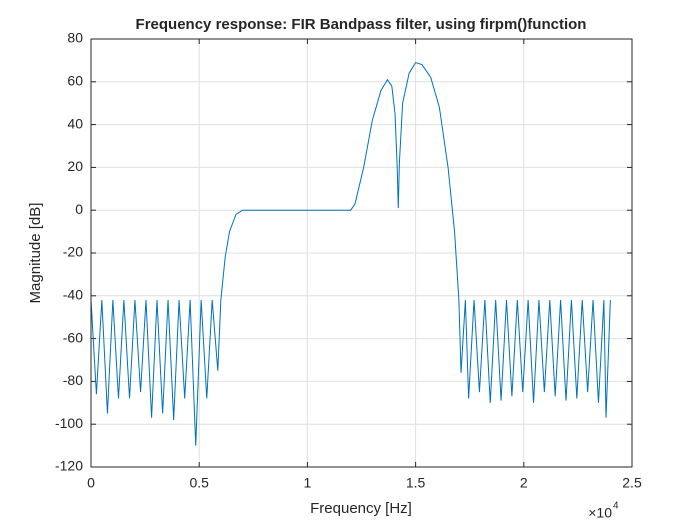 This screenshot has width=700, height=525. Describe the element at coordinates (69, 423) in the screenshot. I see `y-tick-label: -100` at that location.